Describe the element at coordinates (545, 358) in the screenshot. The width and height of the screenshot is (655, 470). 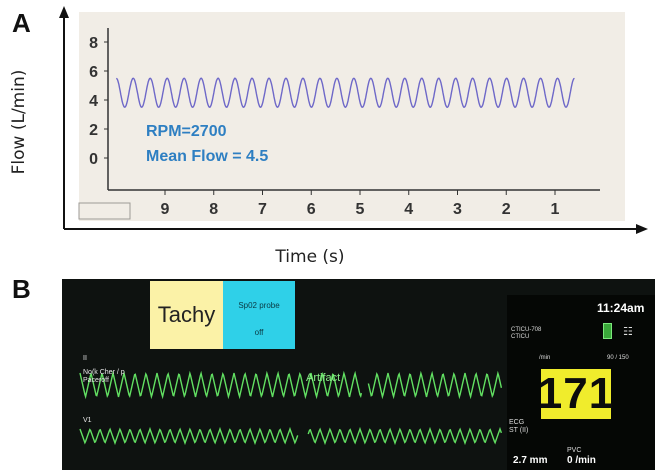
I see `hr-unit: /min` at that location.